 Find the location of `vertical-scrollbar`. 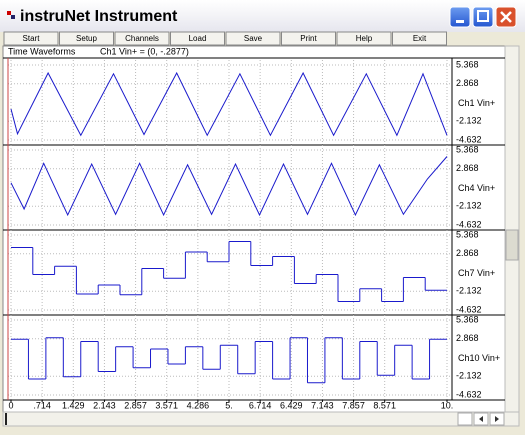

vertical-scrollbar is located at coordinates (512, 229).